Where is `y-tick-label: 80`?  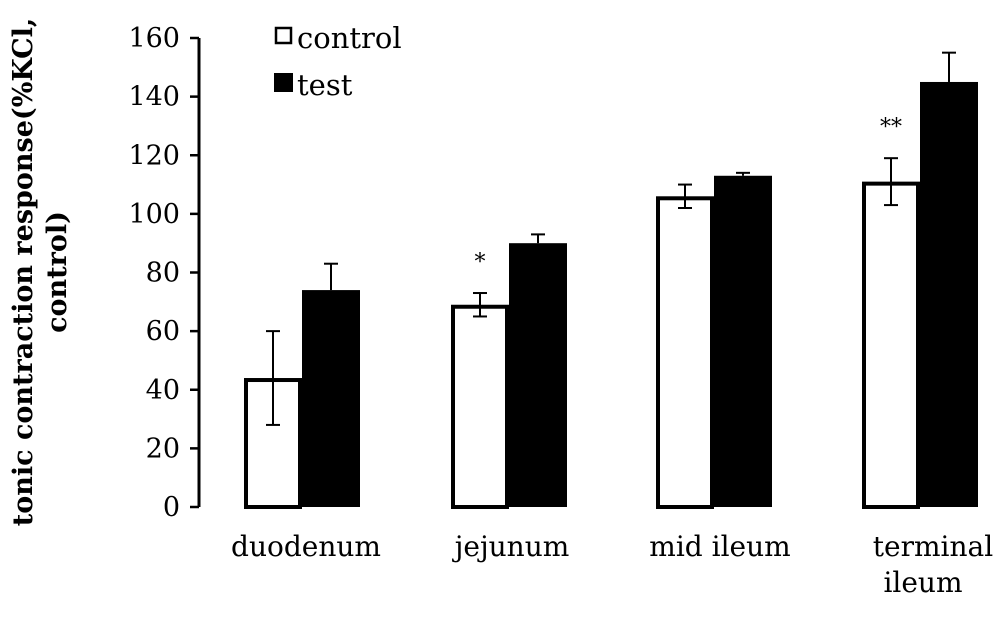
y-tick-label: 80 is located at coordinates (163, 273).